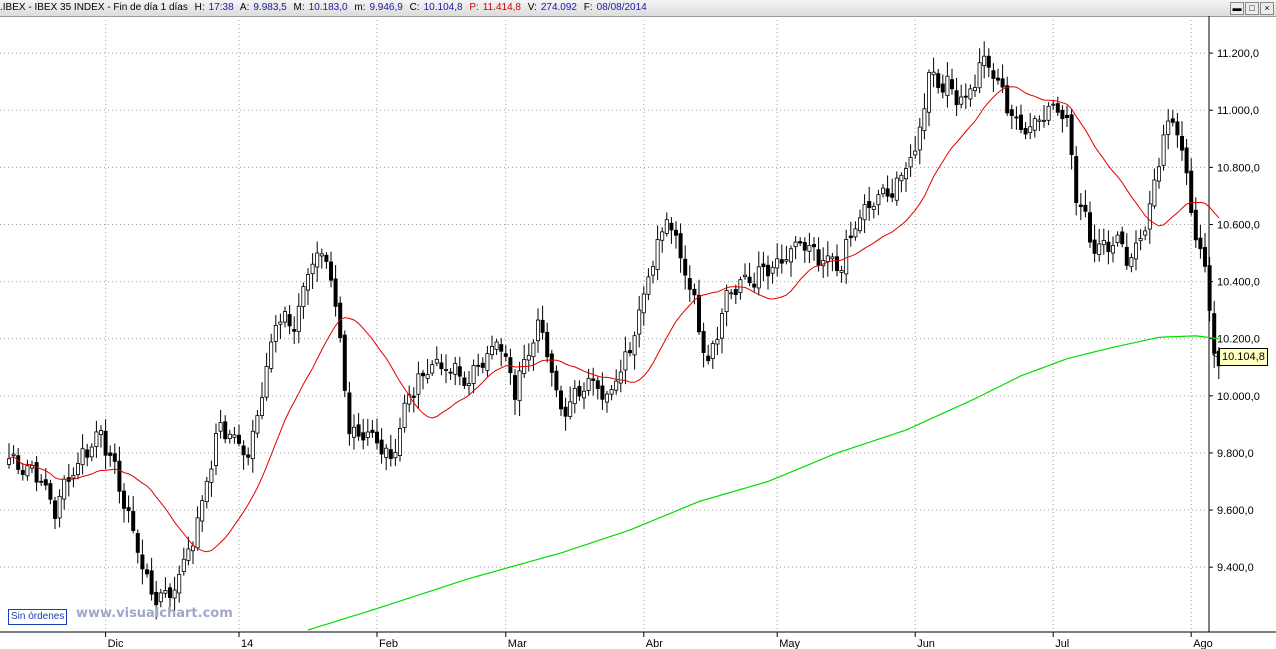 The image size is (1276, 649). I want to click on last-price-pointer-icon: <, so click(1215, 355).